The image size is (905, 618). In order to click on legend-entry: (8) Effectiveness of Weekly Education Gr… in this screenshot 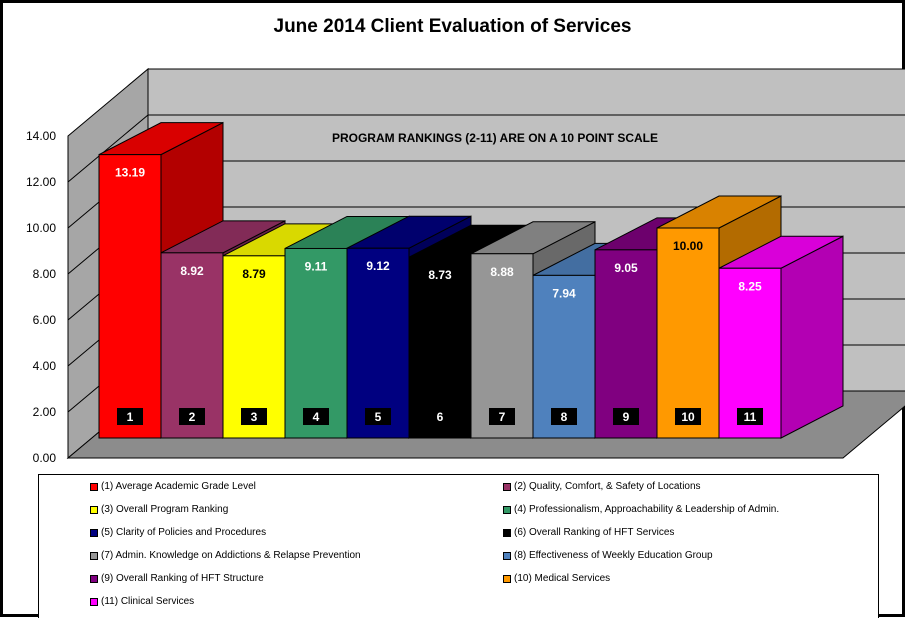, I will do `click(608, 555)`.